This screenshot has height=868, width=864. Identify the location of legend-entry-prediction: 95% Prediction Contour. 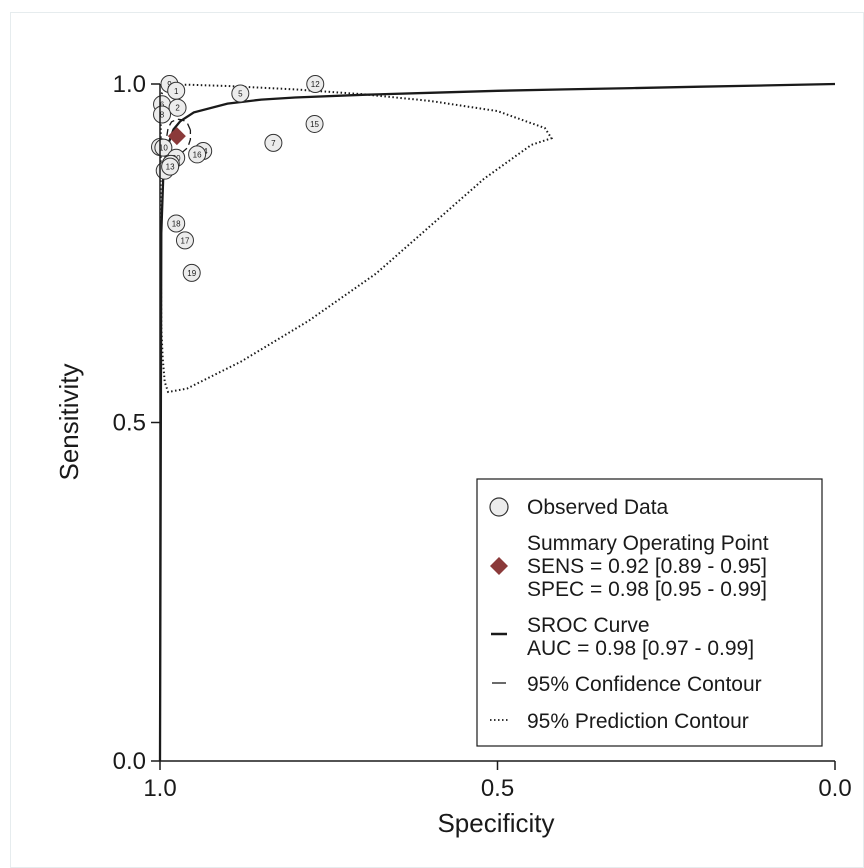
(619, 721).